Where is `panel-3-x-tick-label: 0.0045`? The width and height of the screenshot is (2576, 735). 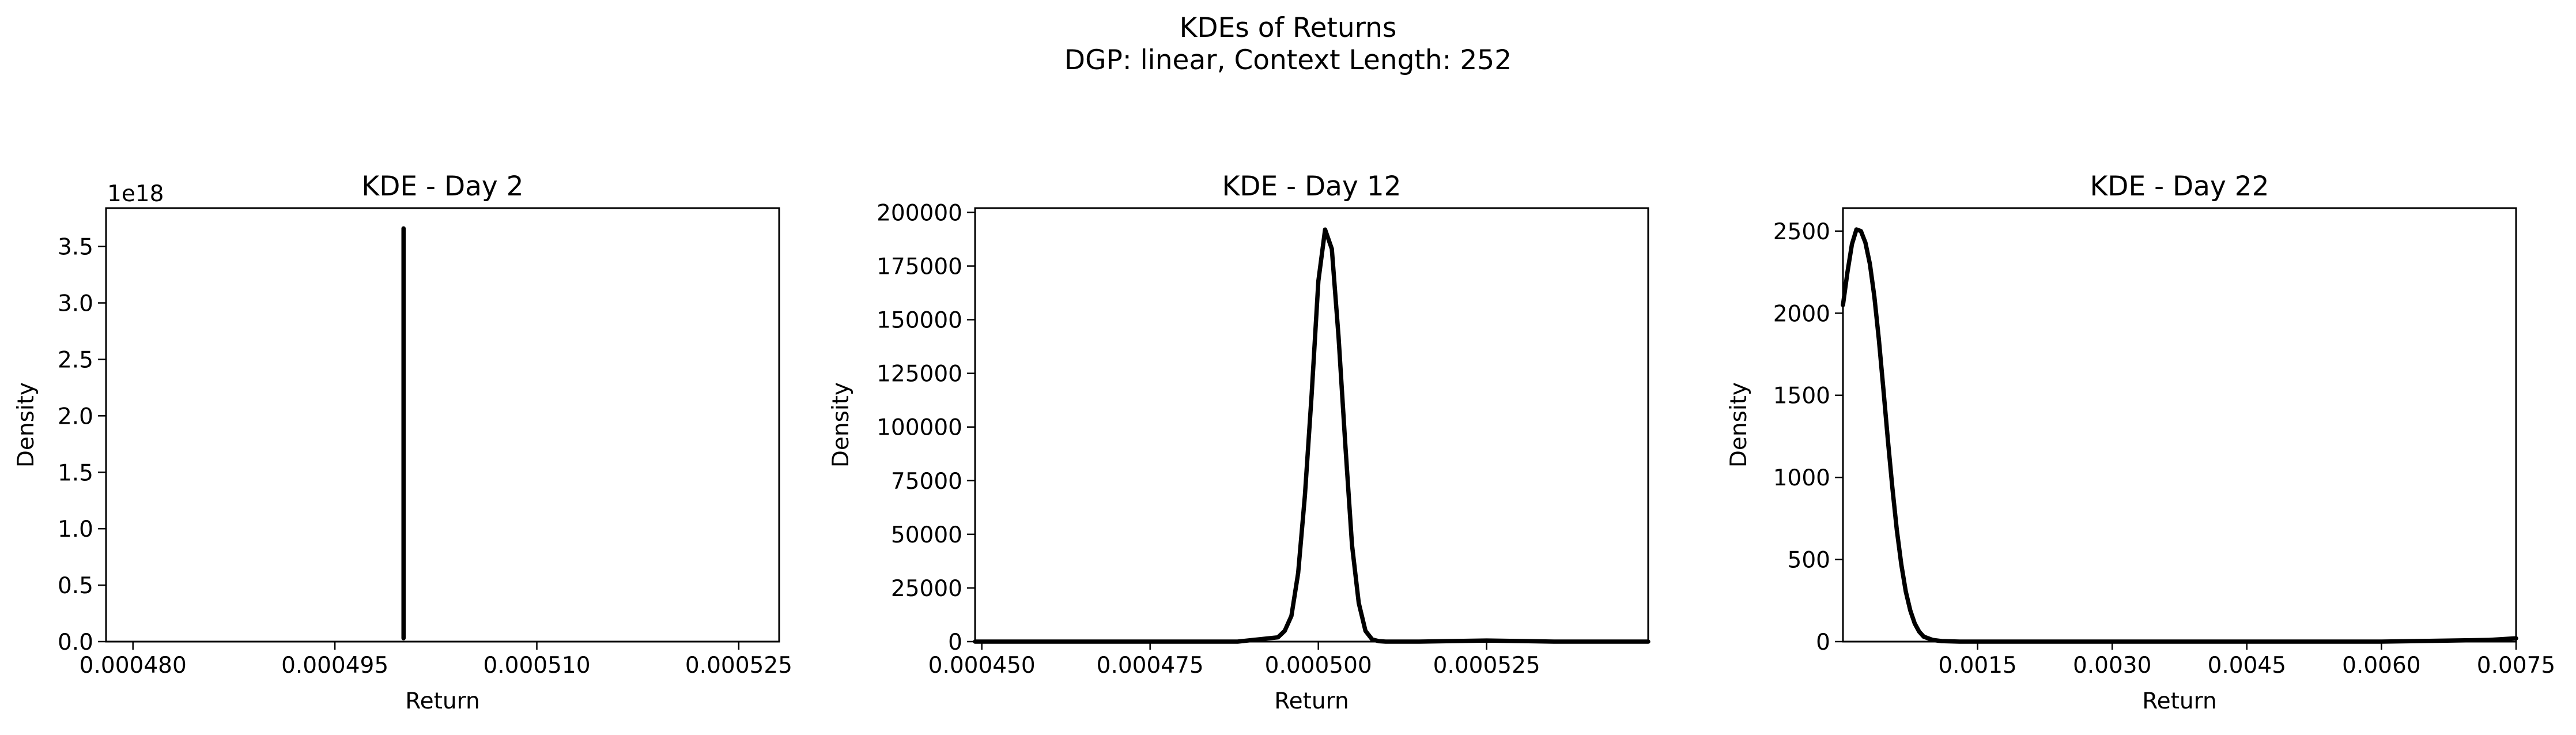 panel-3-x-tick-label: 0.0045 is located at coordinates (2247, 666).